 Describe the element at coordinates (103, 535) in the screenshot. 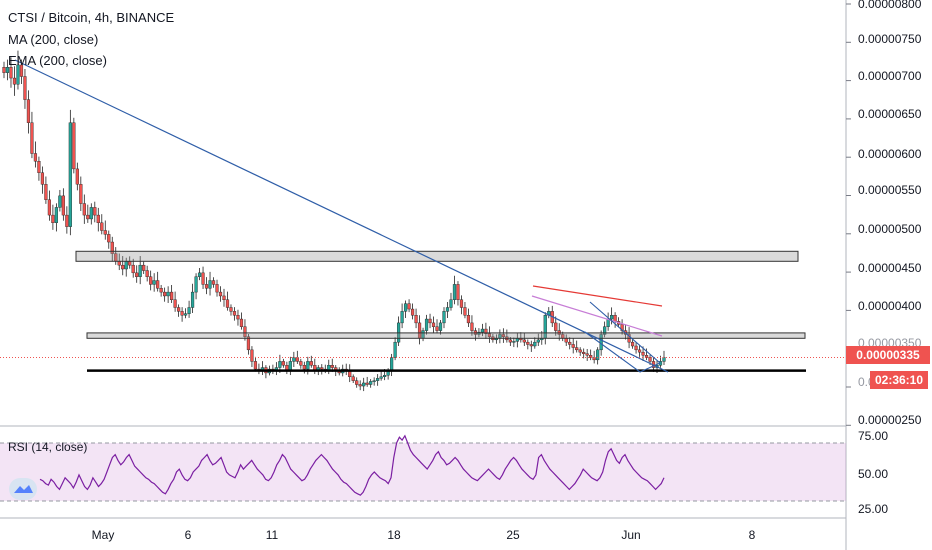

I see `time-label: May` at that location.